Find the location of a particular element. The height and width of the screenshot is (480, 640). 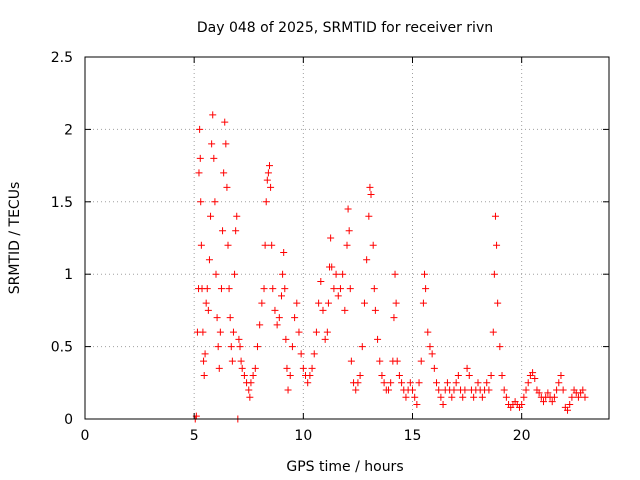

y-tick-label: 1.5 is located at coordinates (62, 203).